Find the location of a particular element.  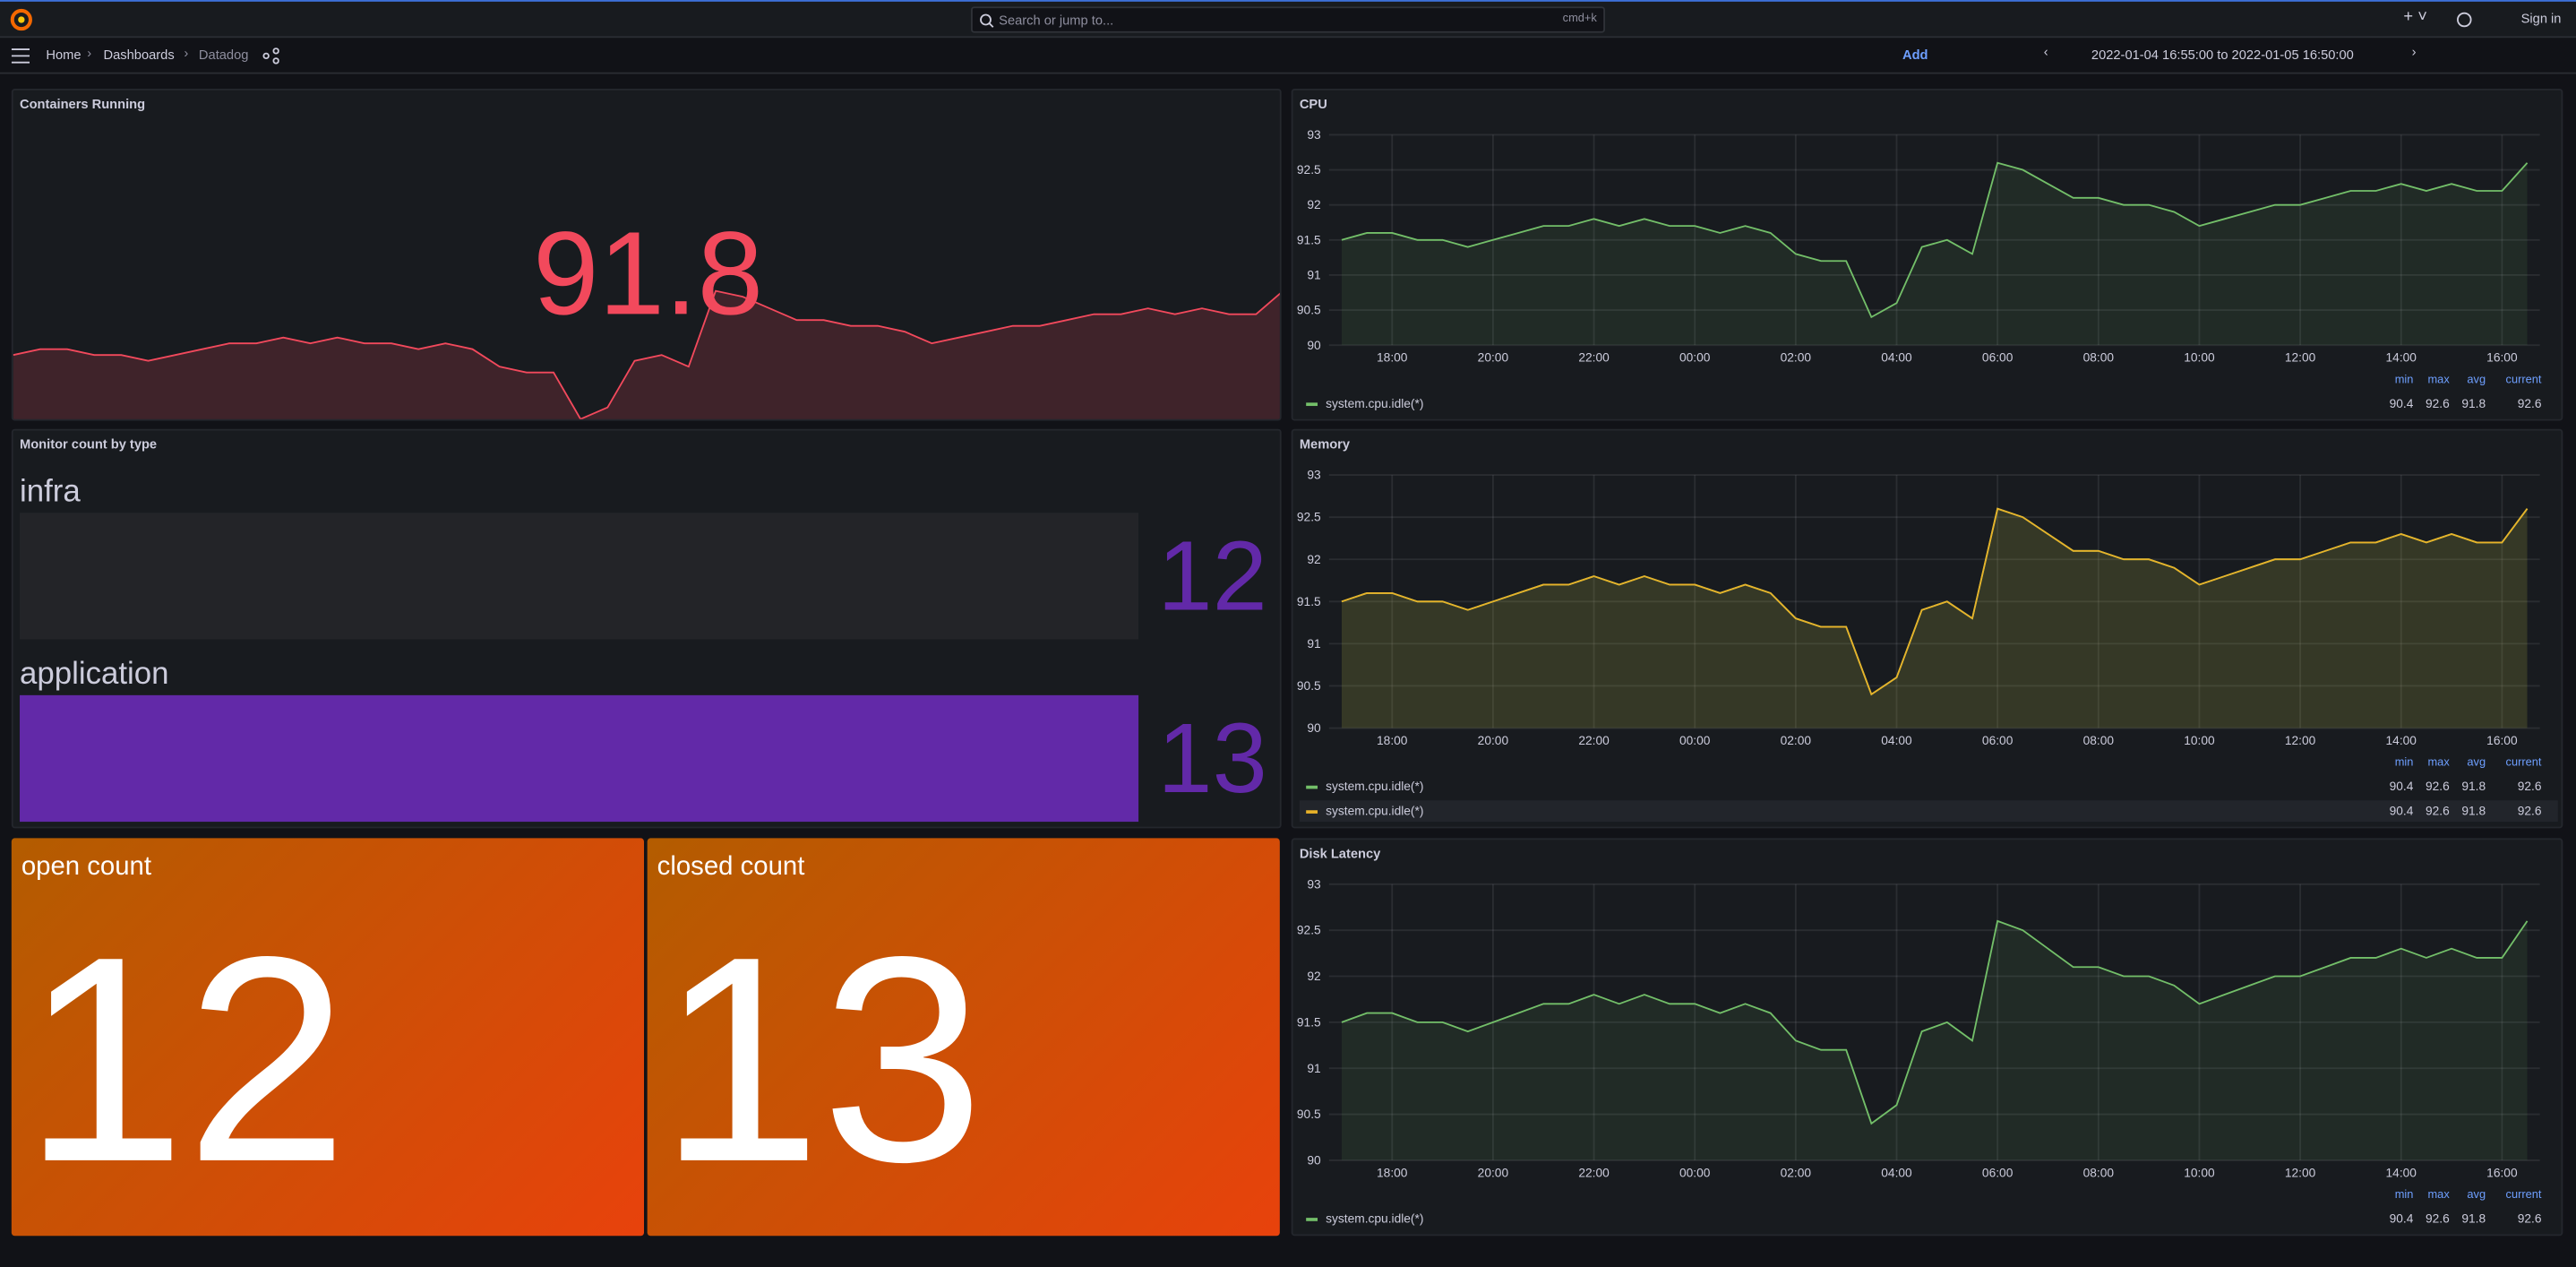

legend-column-header: current is located at coordinates (2524, 1194).